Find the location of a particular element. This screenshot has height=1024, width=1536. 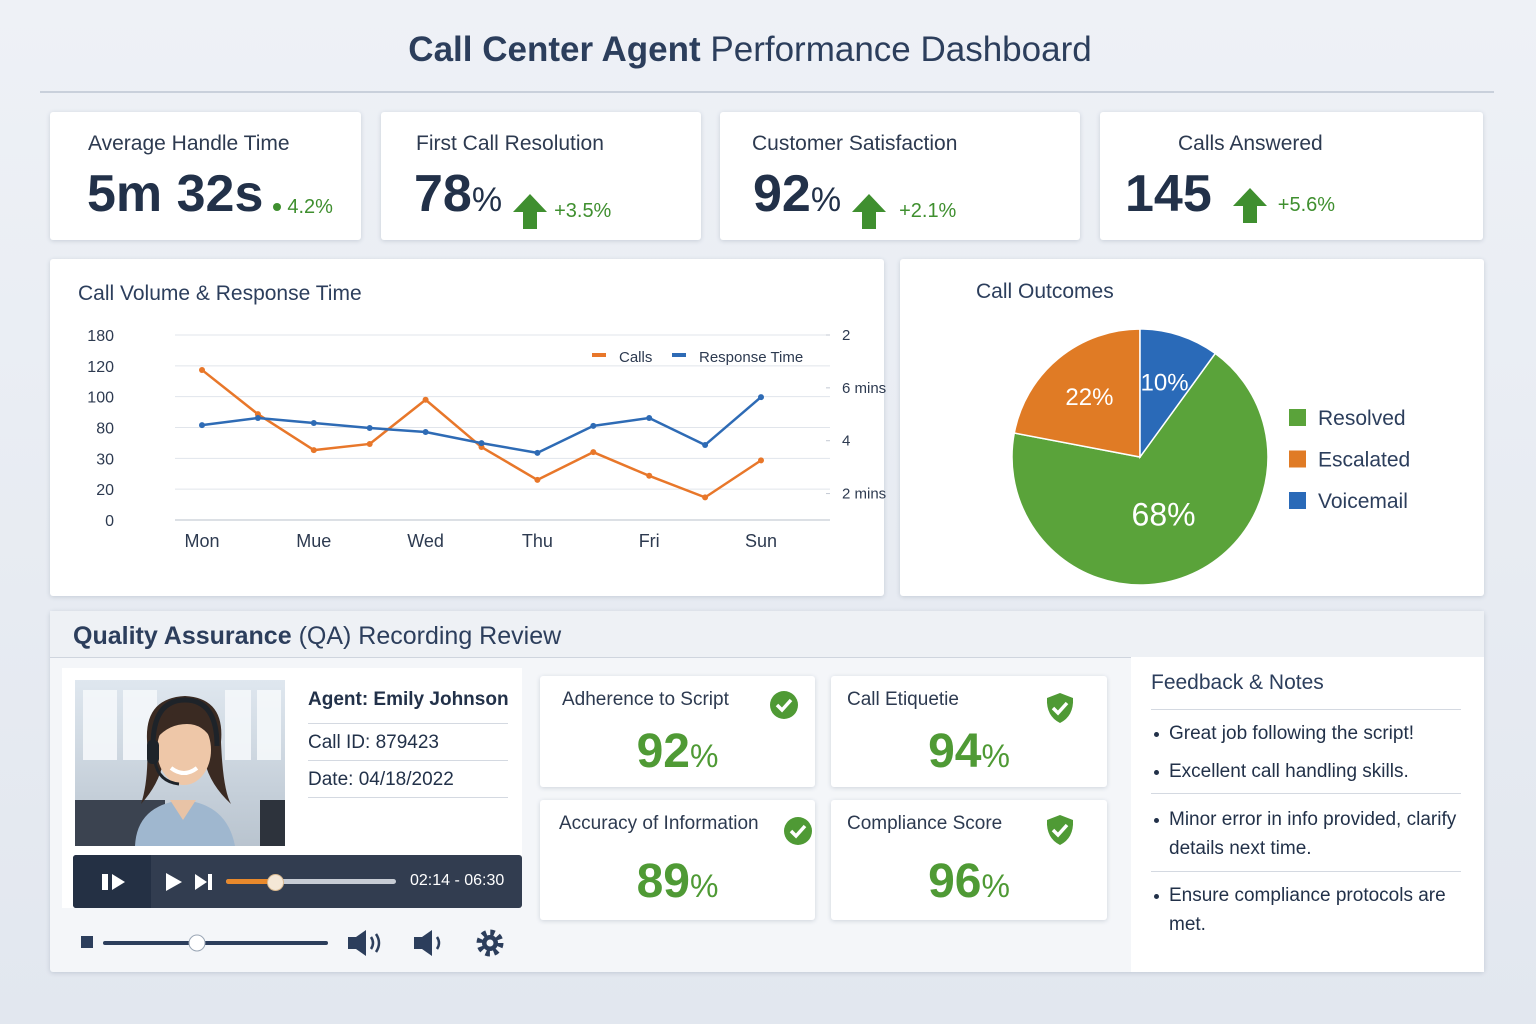

score-label: Compliance Score is located at coordinates (925, 823).